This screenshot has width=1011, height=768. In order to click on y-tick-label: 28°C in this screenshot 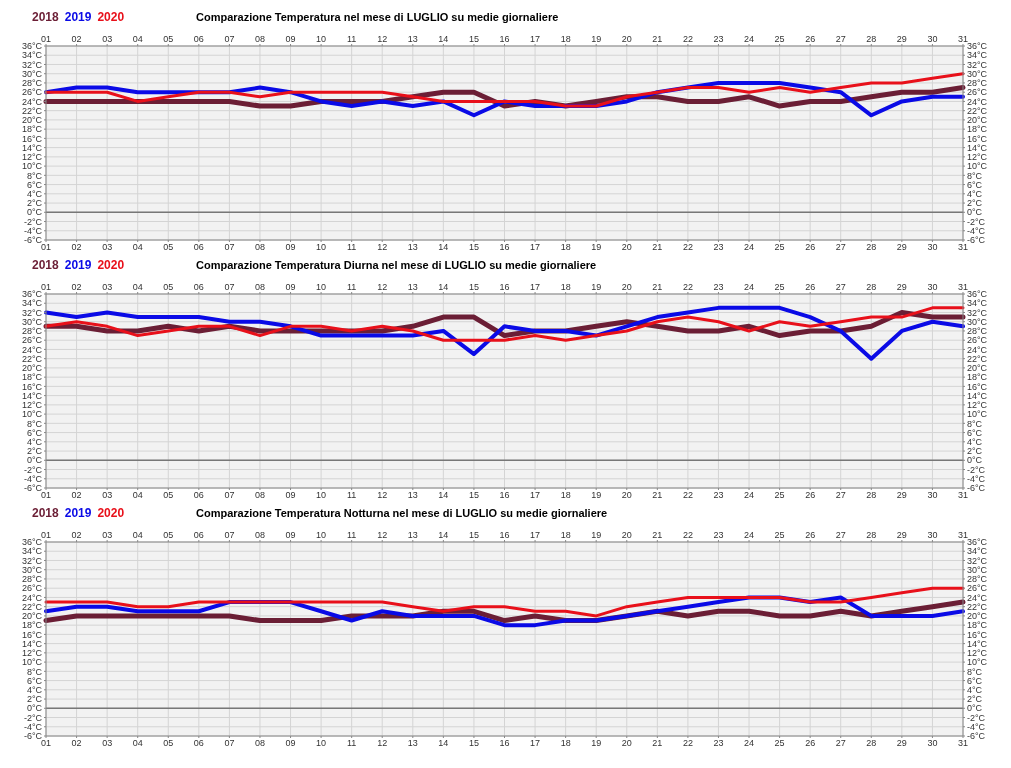, I will do `click(32, 579)`.